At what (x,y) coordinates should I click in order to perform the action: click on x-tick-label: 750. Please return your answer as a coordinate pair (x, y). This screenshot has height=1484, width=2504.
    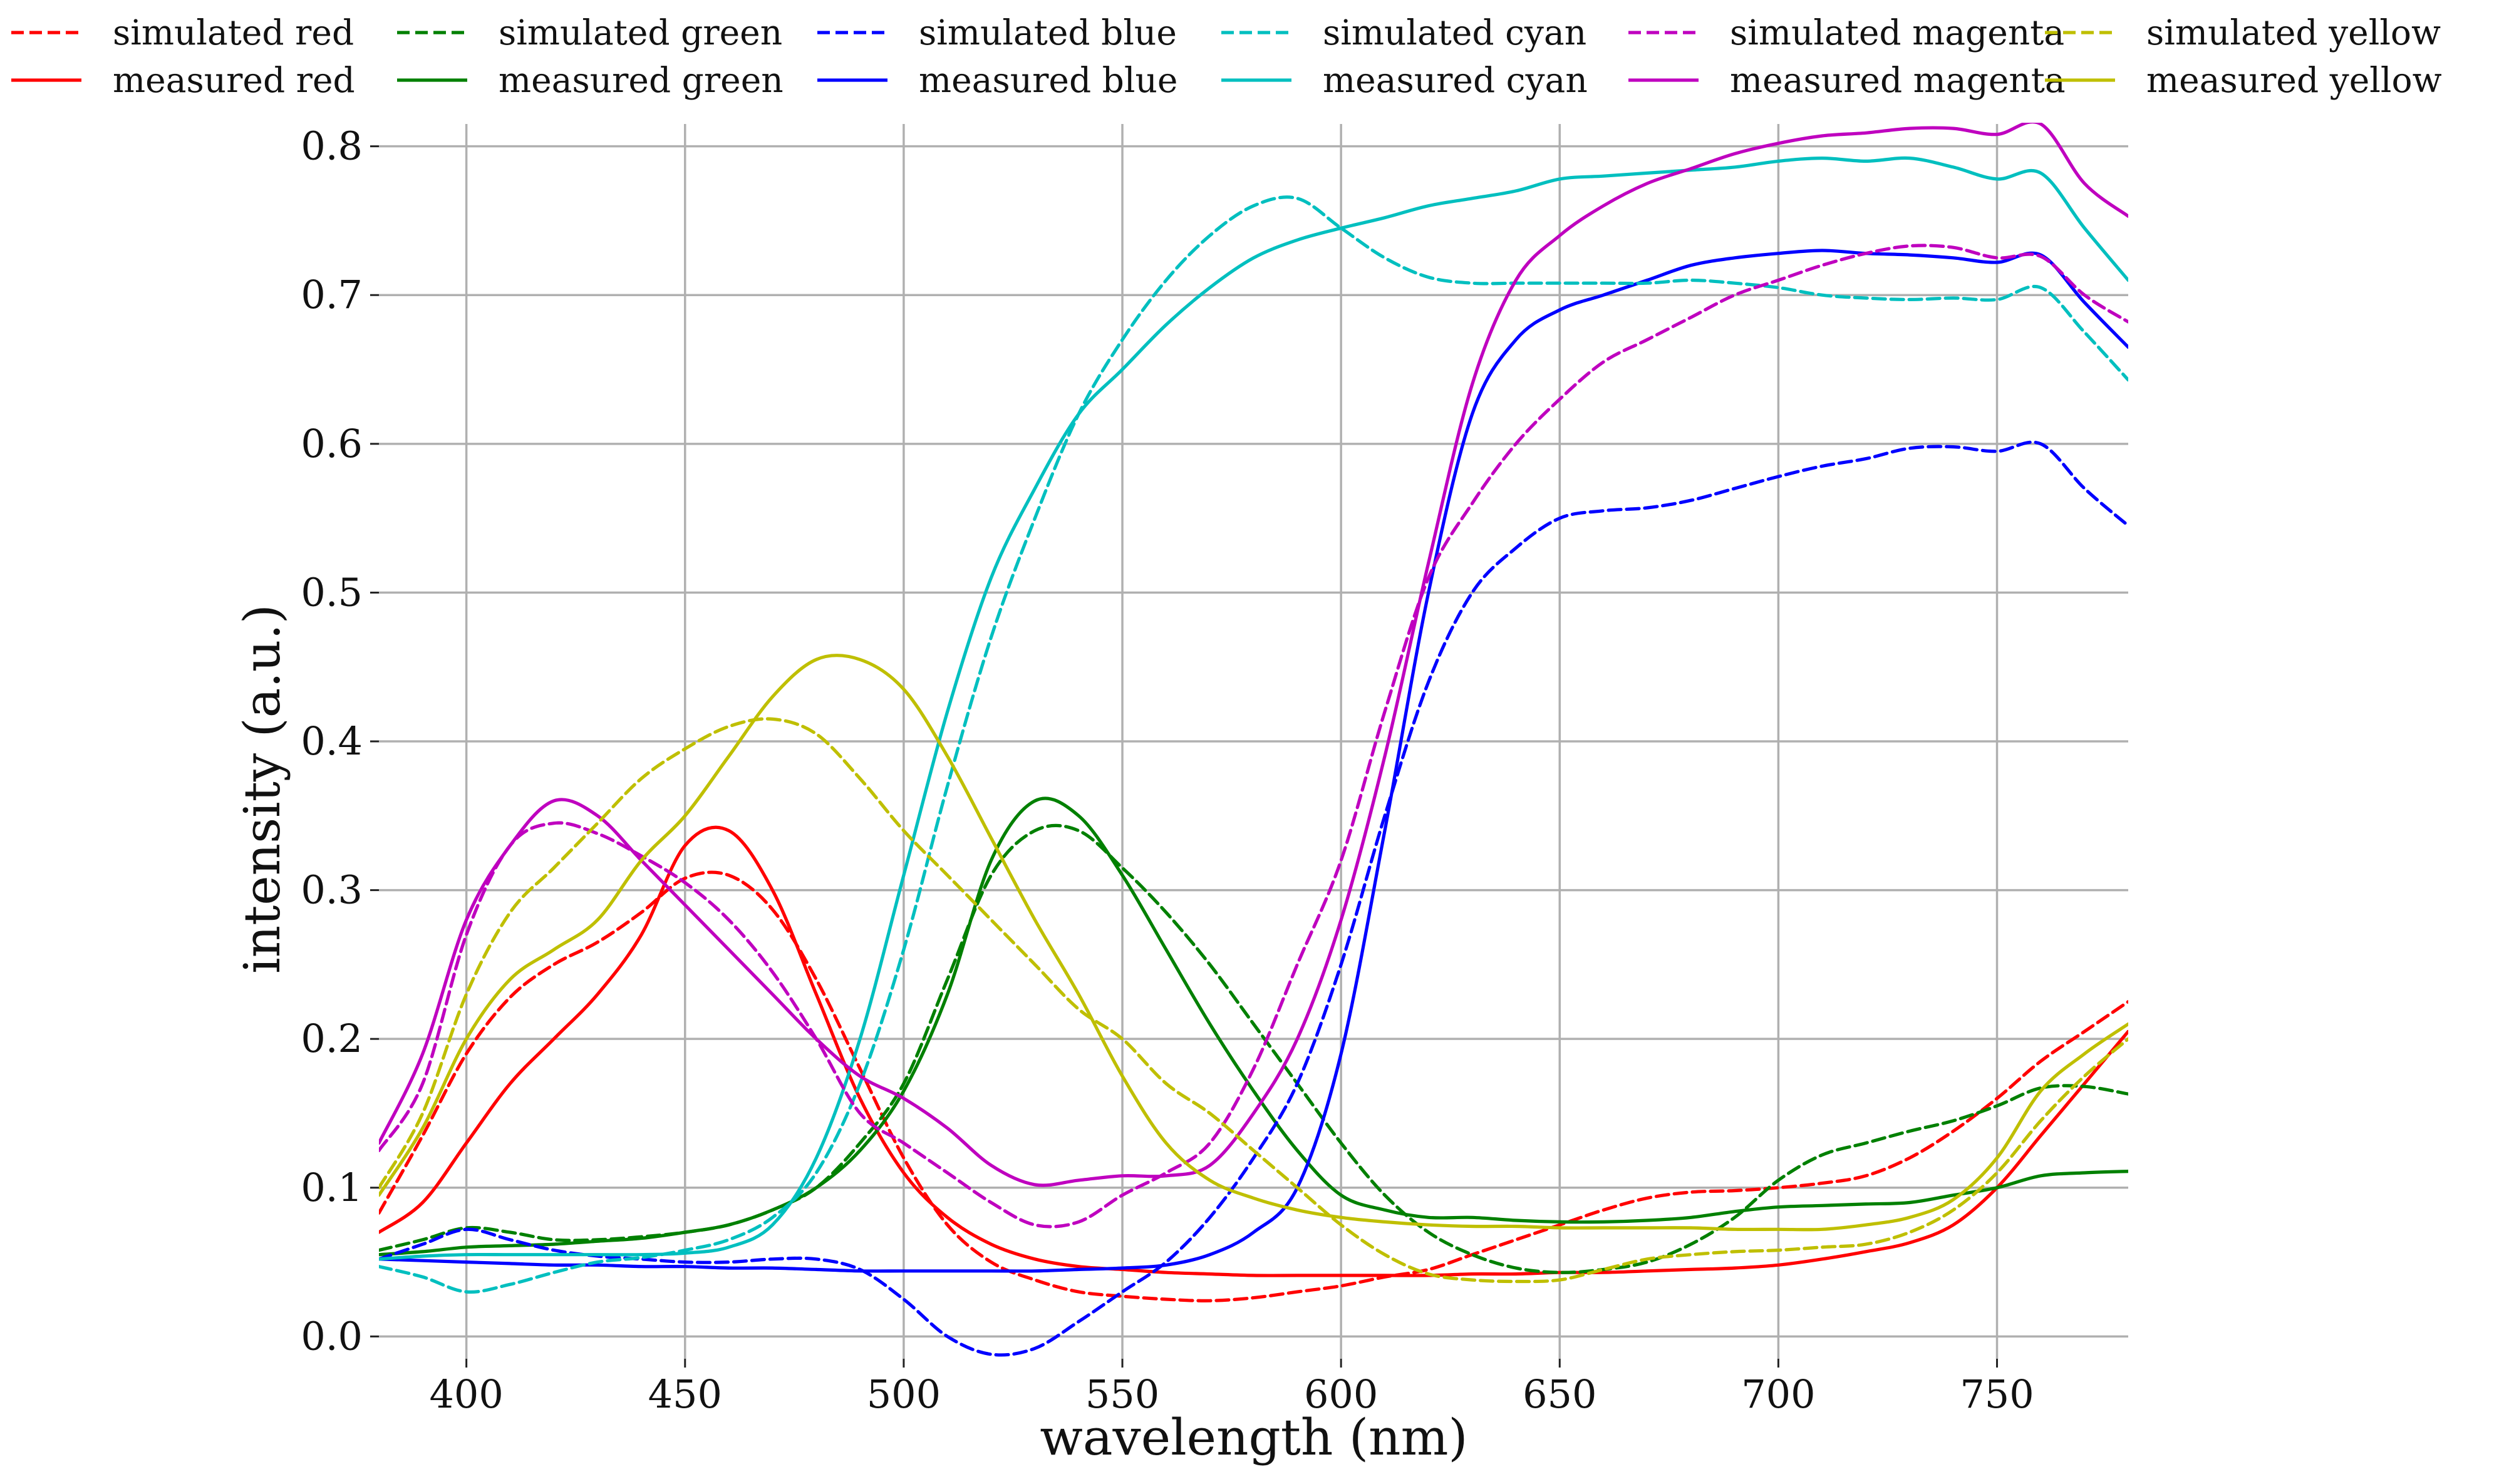
    Looking at the image, I should click on (1997, 1394).